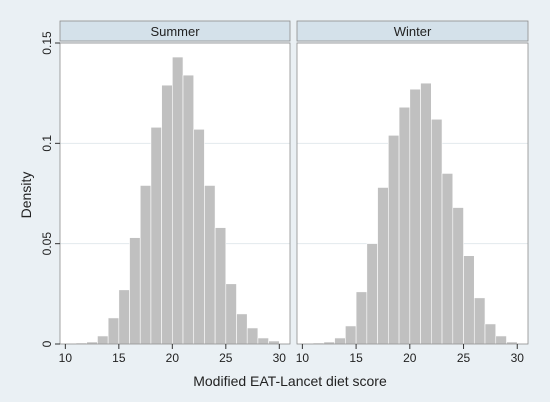 This screenshot has height=402, width=550. What do you see at coordinates (47, 343) in the screenshot?
I see `y-tick-label: 0` at bounding box center [47, 343].